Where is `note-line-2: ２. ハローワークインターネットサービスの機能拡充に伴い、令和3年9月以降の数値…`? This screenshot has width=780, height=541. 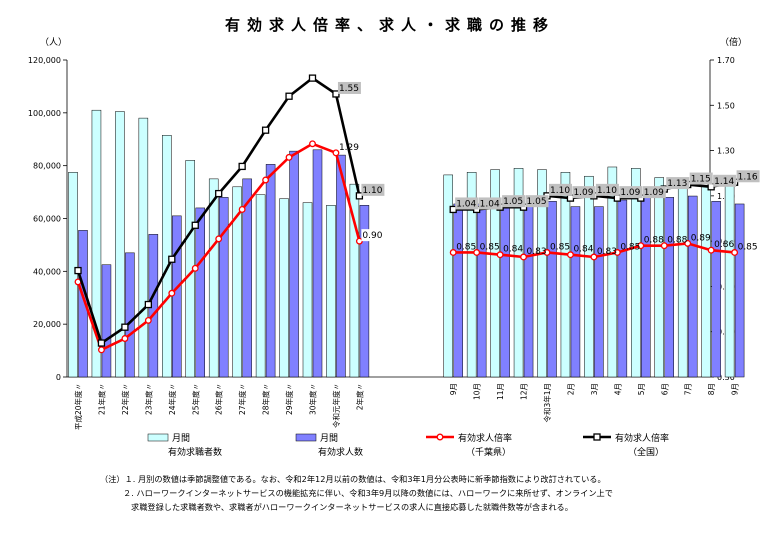 note-line-2: ２. ハローワークインターネットサービスの機能拡充に伴い、令和3年9月以降の数値… is located at coordinates (368, 493).